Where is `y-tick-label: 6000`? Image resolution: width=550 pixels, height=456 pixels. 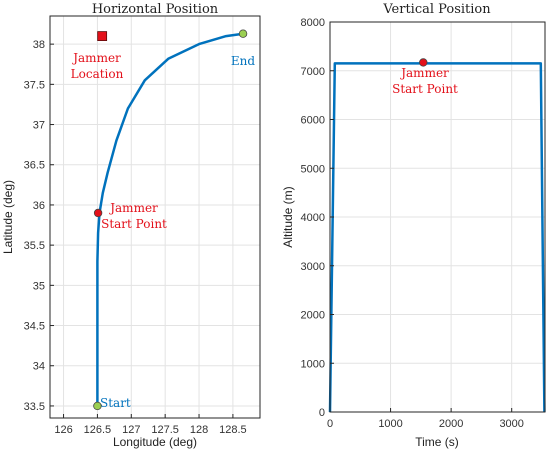 y-tick-label: 6000 is located at coordinates (313, 121).